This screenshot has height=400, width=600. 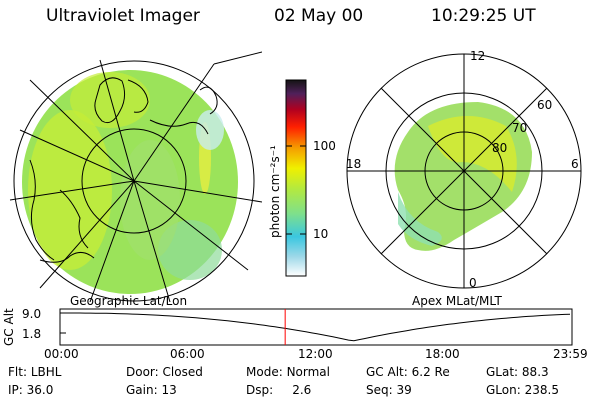 I want to click on timeline-xtick-1200: 12:00, so click(x=315, y=354).